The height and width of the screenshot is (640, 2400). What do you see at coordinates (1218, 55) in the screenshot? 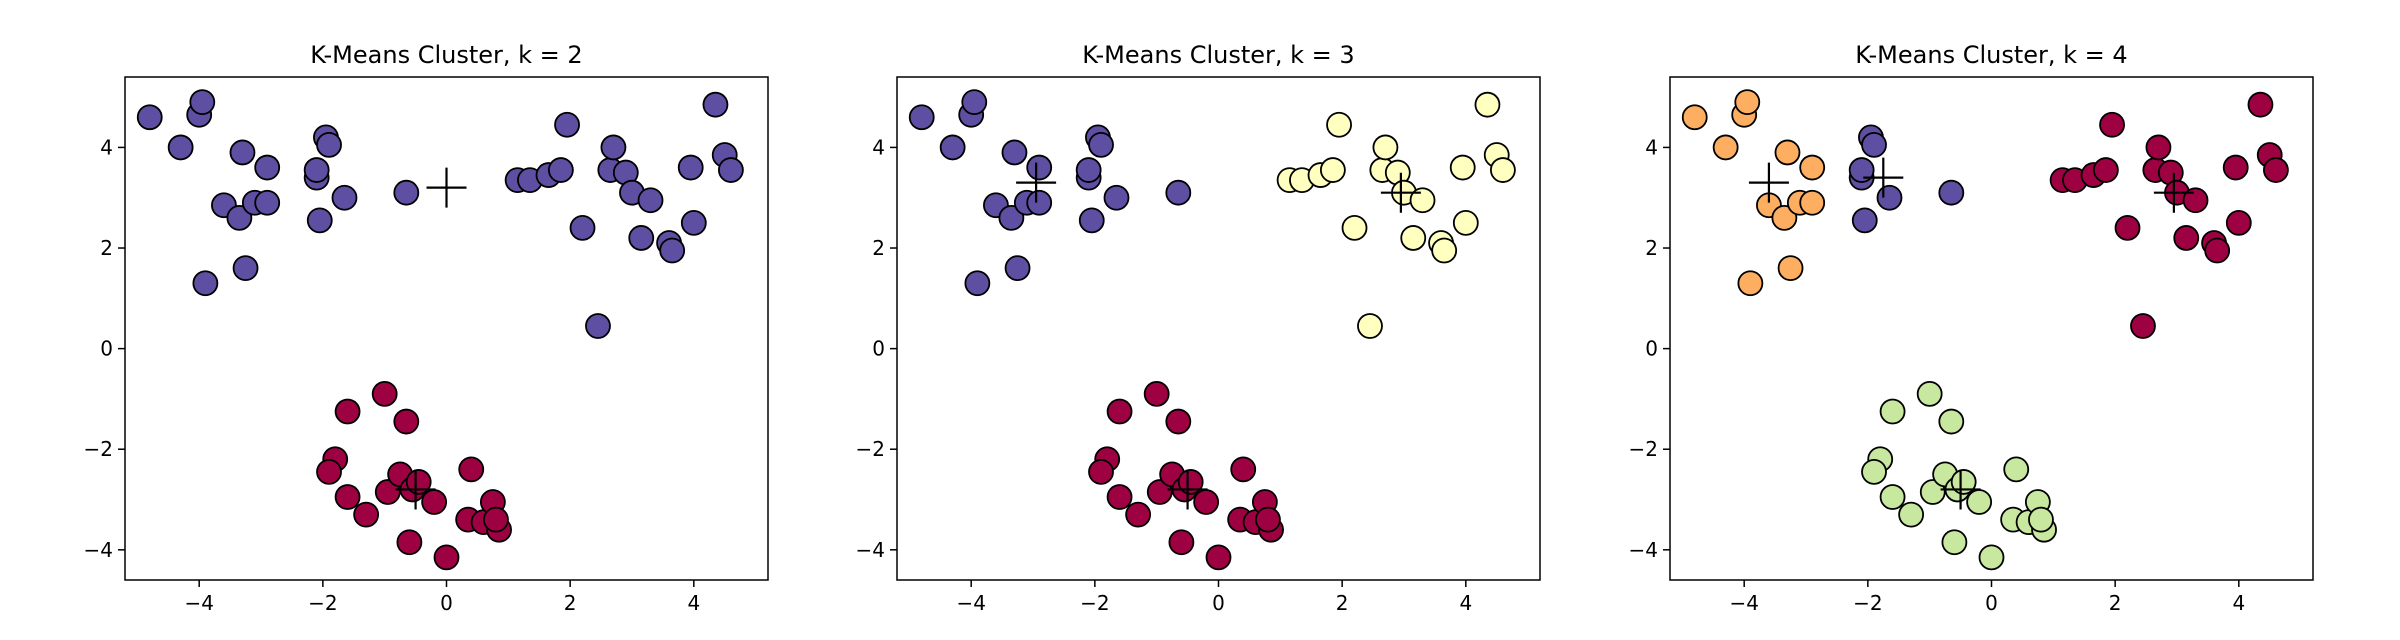
I see `chart-title: K-Means Cluster, k = 3` at bounding box center [1218, 55].